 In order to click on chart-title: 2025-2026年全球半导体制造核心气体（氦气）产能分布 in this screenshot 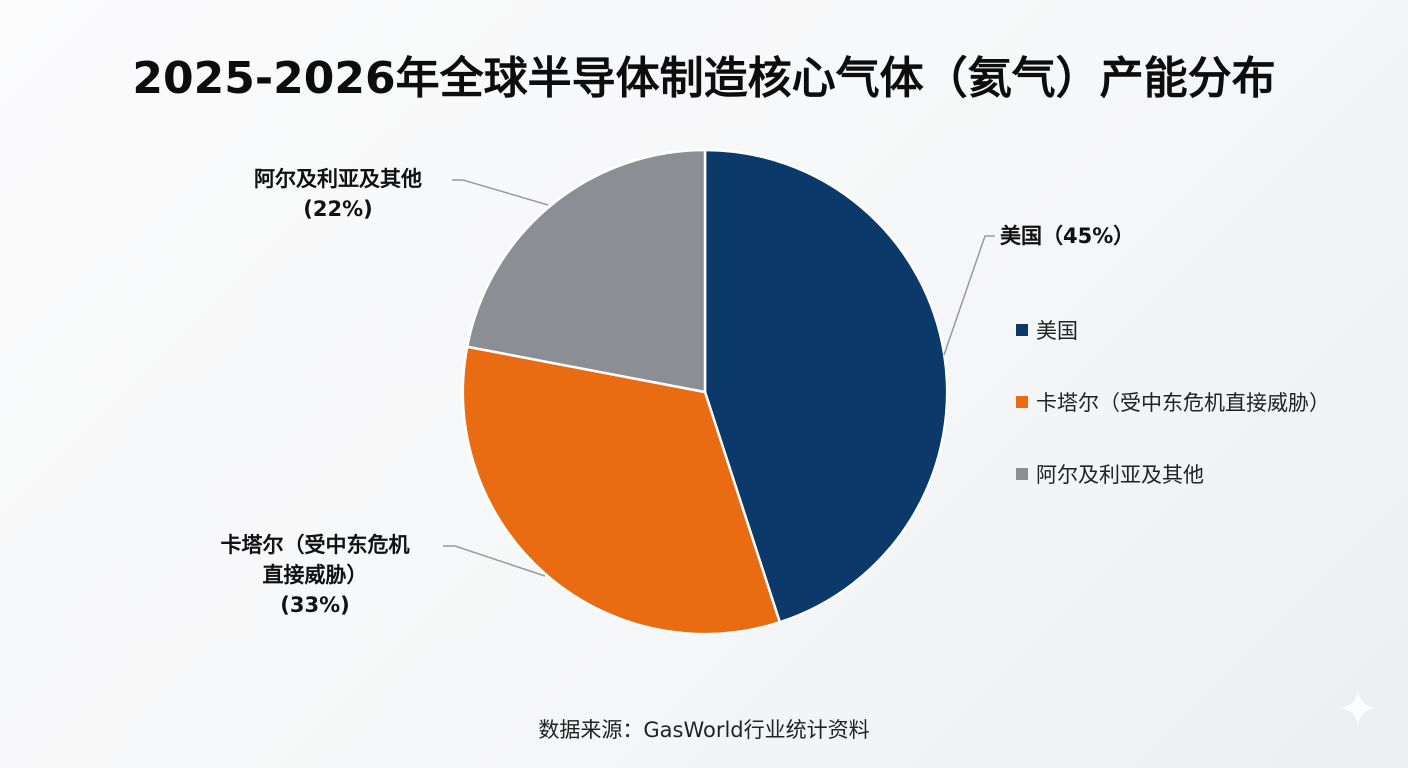, I will do `click(704, 78)`.